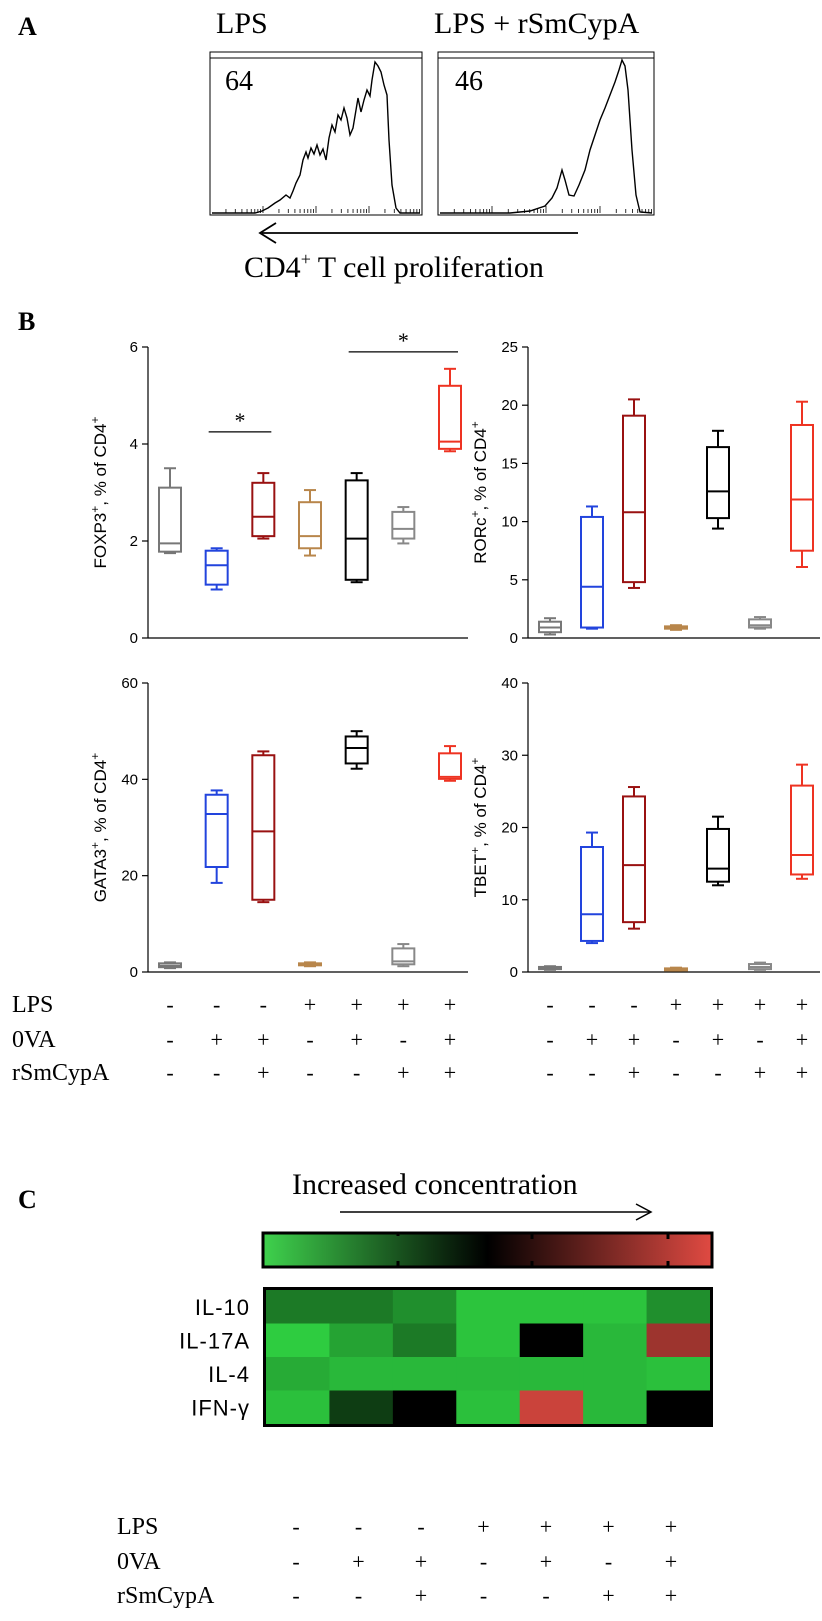 The width and height of the screenshot is (822, 1621). Describe the element at coordinates (27, 26) in the screenshot. I see `panel-a-label: A` at that location.